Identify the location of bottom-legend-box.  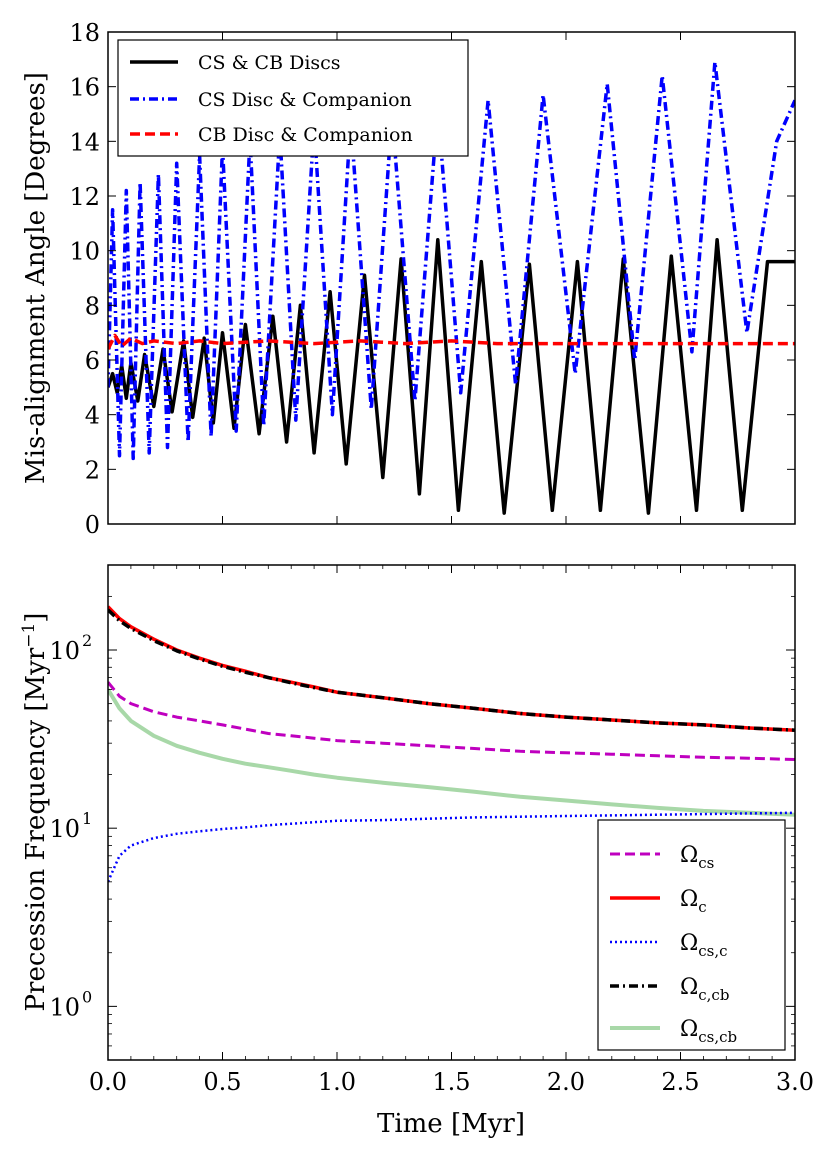
(691, 935).